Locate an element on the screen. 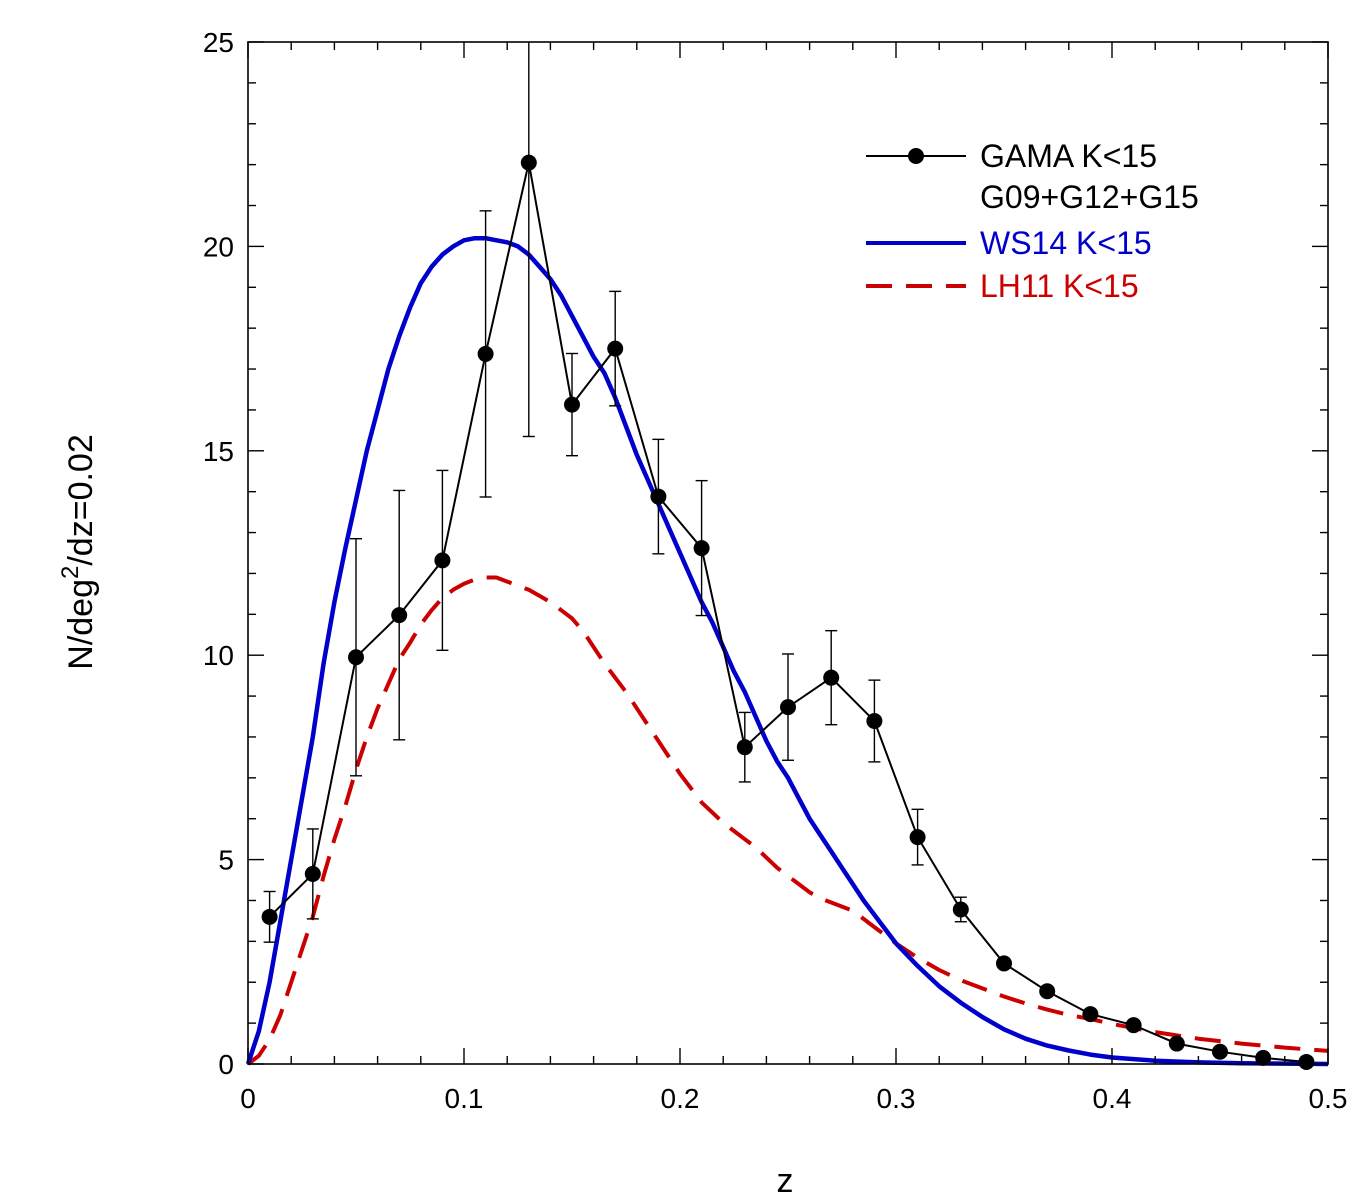 Image resolution: width=1366 pixels, height=1204 pixels. x-tick-label: 0.4 is located at coordinates (1112, 1098).